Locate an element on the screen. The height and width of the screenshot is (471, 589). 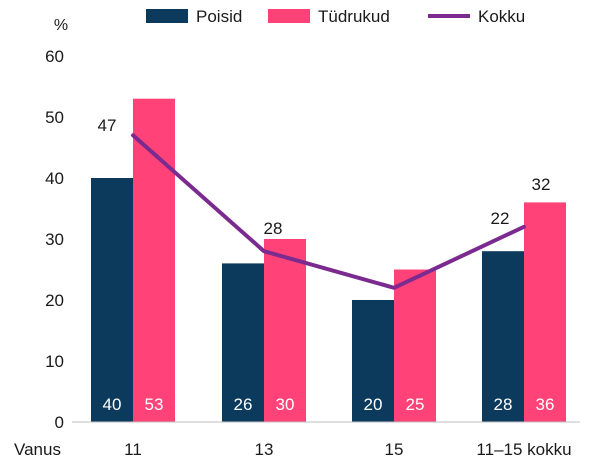
bar-value-label: 36 is located at coordinates (545, 404).